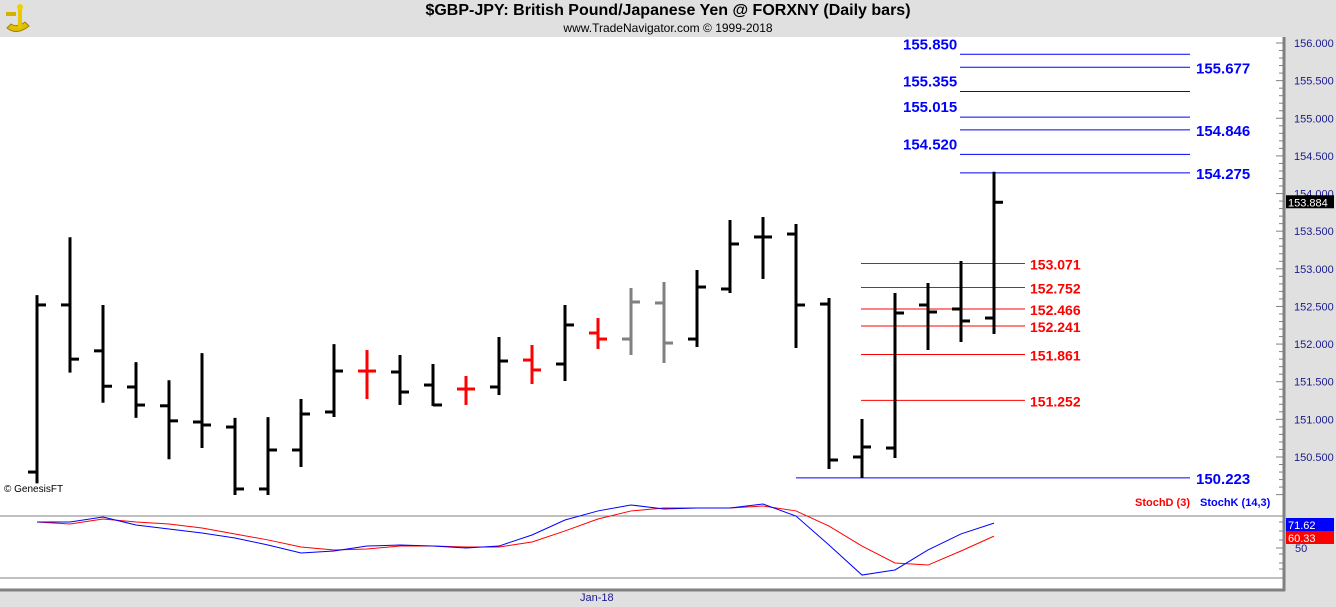 The width and height of the screenshot is (1336, 607). I want to click on level-label: 154.846, so click(1223, 131).